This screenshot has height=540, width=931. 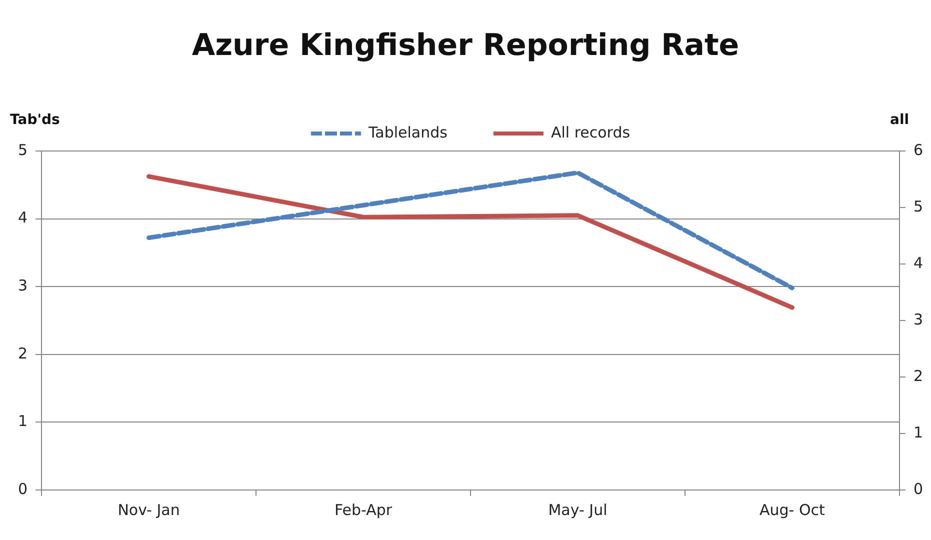 I want to click on x-tick-label: Aug- Oct, so click(x=793, y=509).